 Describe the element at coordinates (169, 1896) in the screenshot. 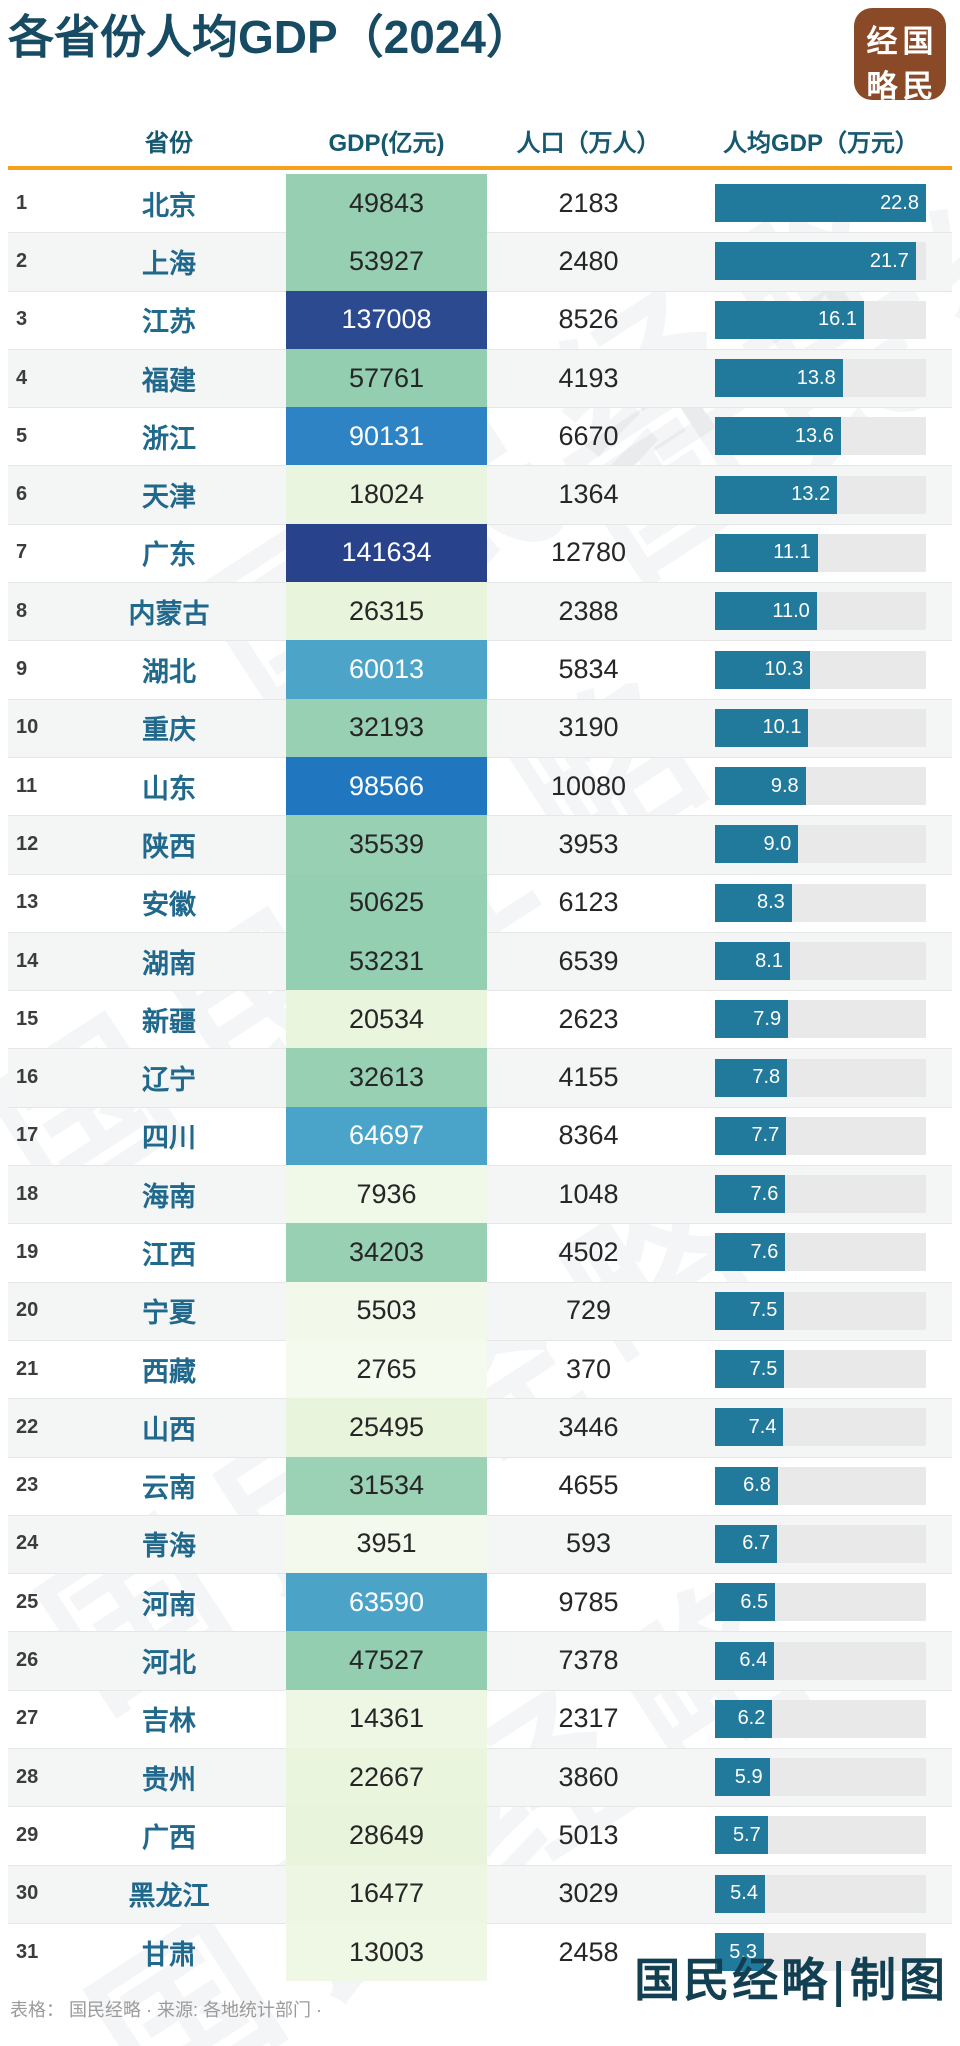

I see `province-name: 黑龙江` at that location.